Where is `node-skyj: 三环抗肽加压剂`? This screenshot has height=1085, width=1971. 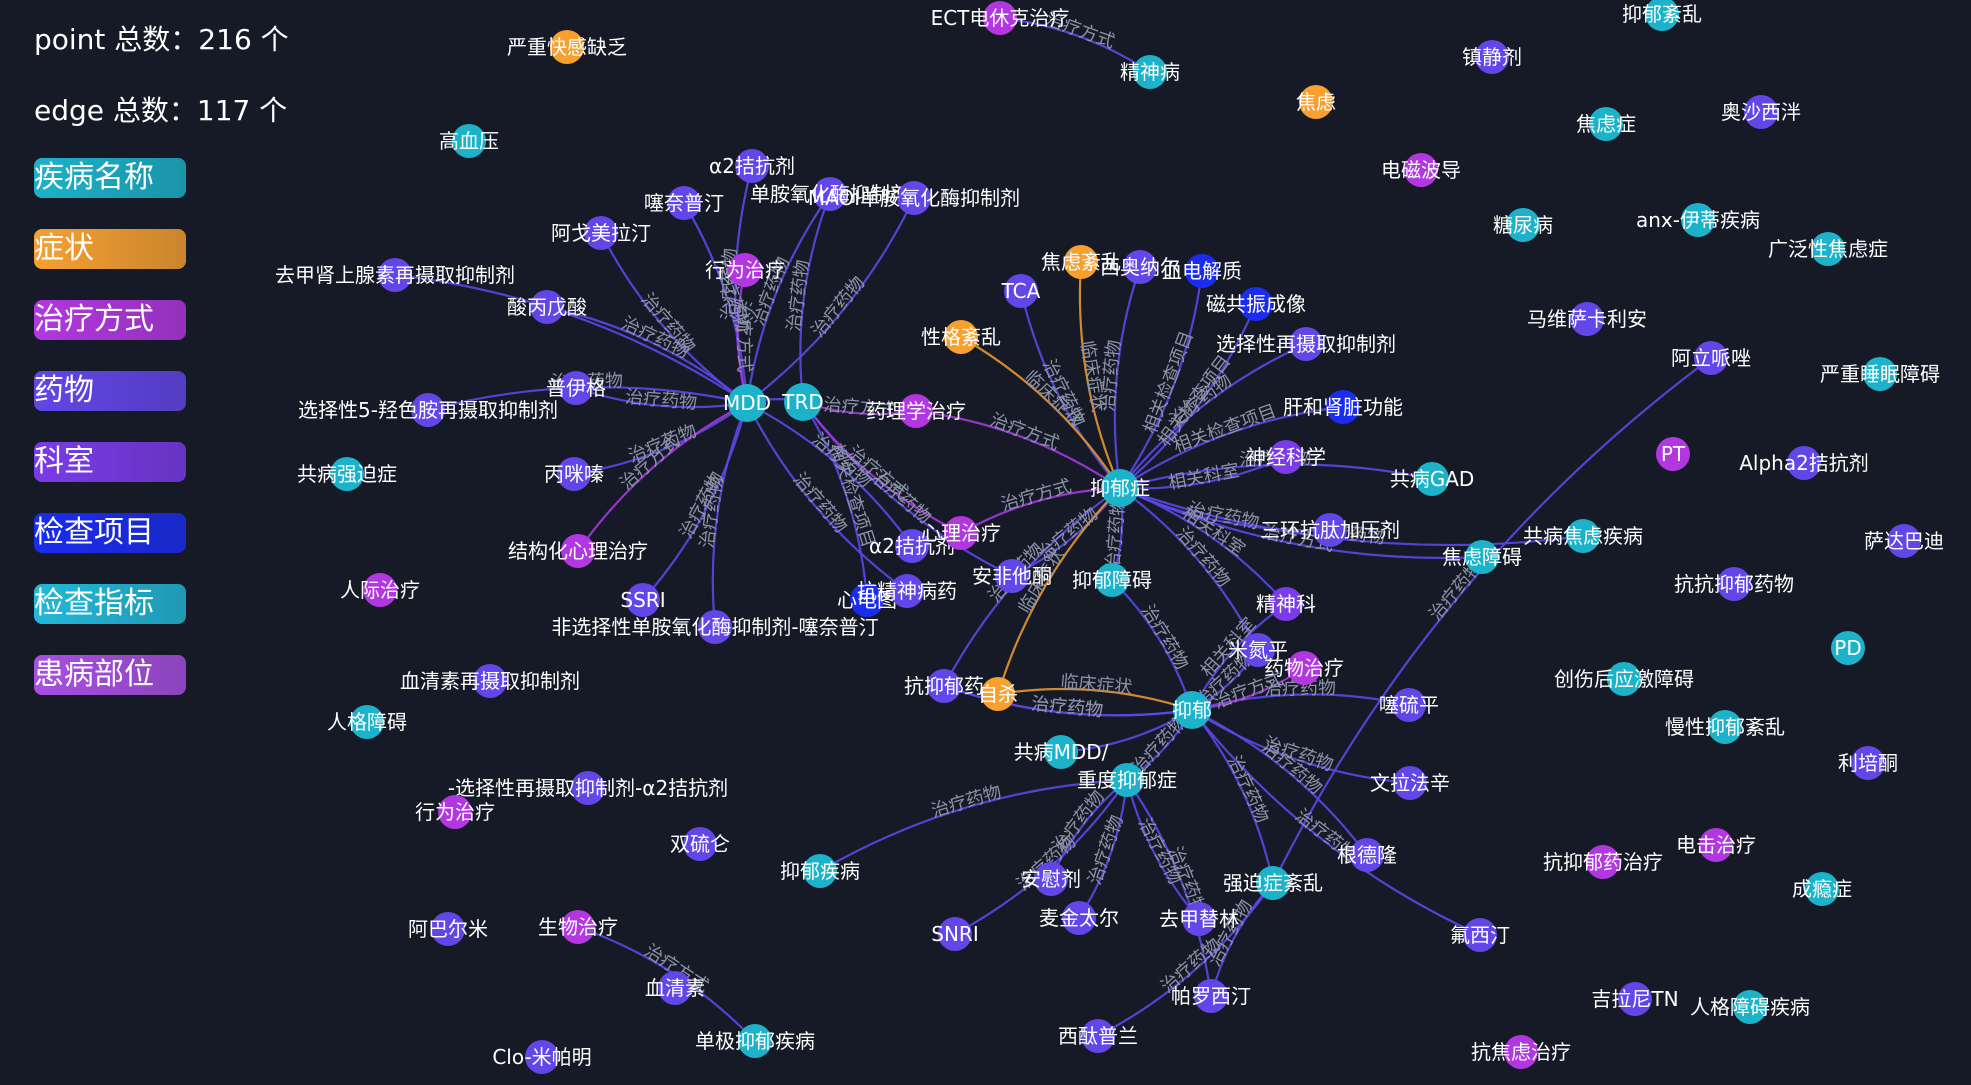 node-skyj: 三环抗肽加压剂 is located at coordinates (1330, 530).